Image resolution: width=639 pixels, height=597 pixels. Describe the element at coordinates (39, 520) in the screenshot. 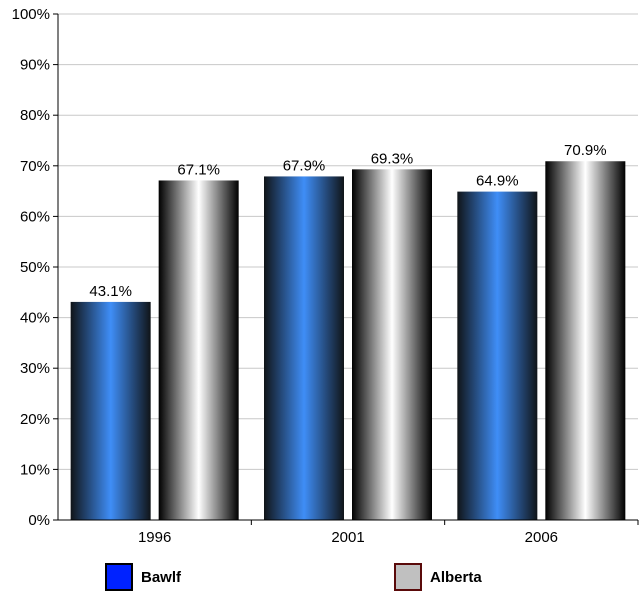

I see `y-tick-label: 0%` at that location.